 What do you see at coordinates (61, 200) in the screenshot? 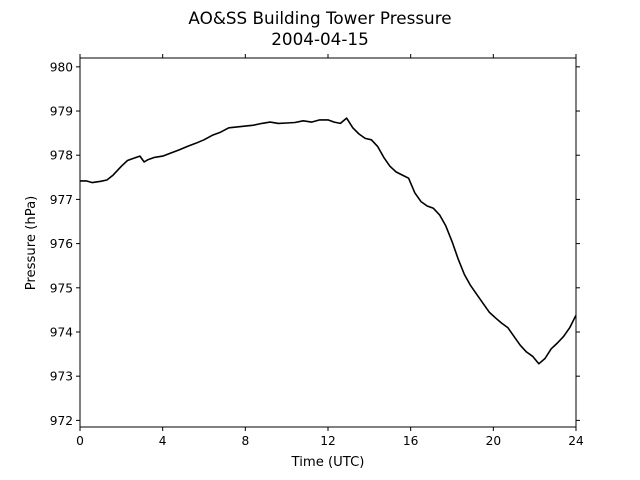
I see `y-tick-label: 977` at bounding box center [61, 200].